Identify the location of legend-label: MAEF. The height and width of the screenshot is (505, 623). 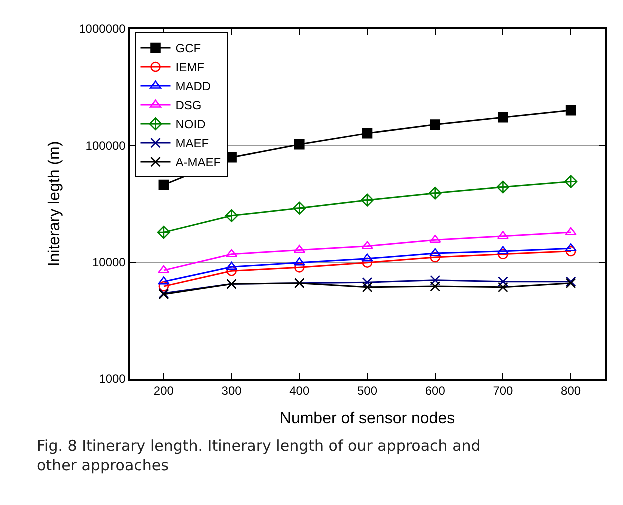
(193, 143).